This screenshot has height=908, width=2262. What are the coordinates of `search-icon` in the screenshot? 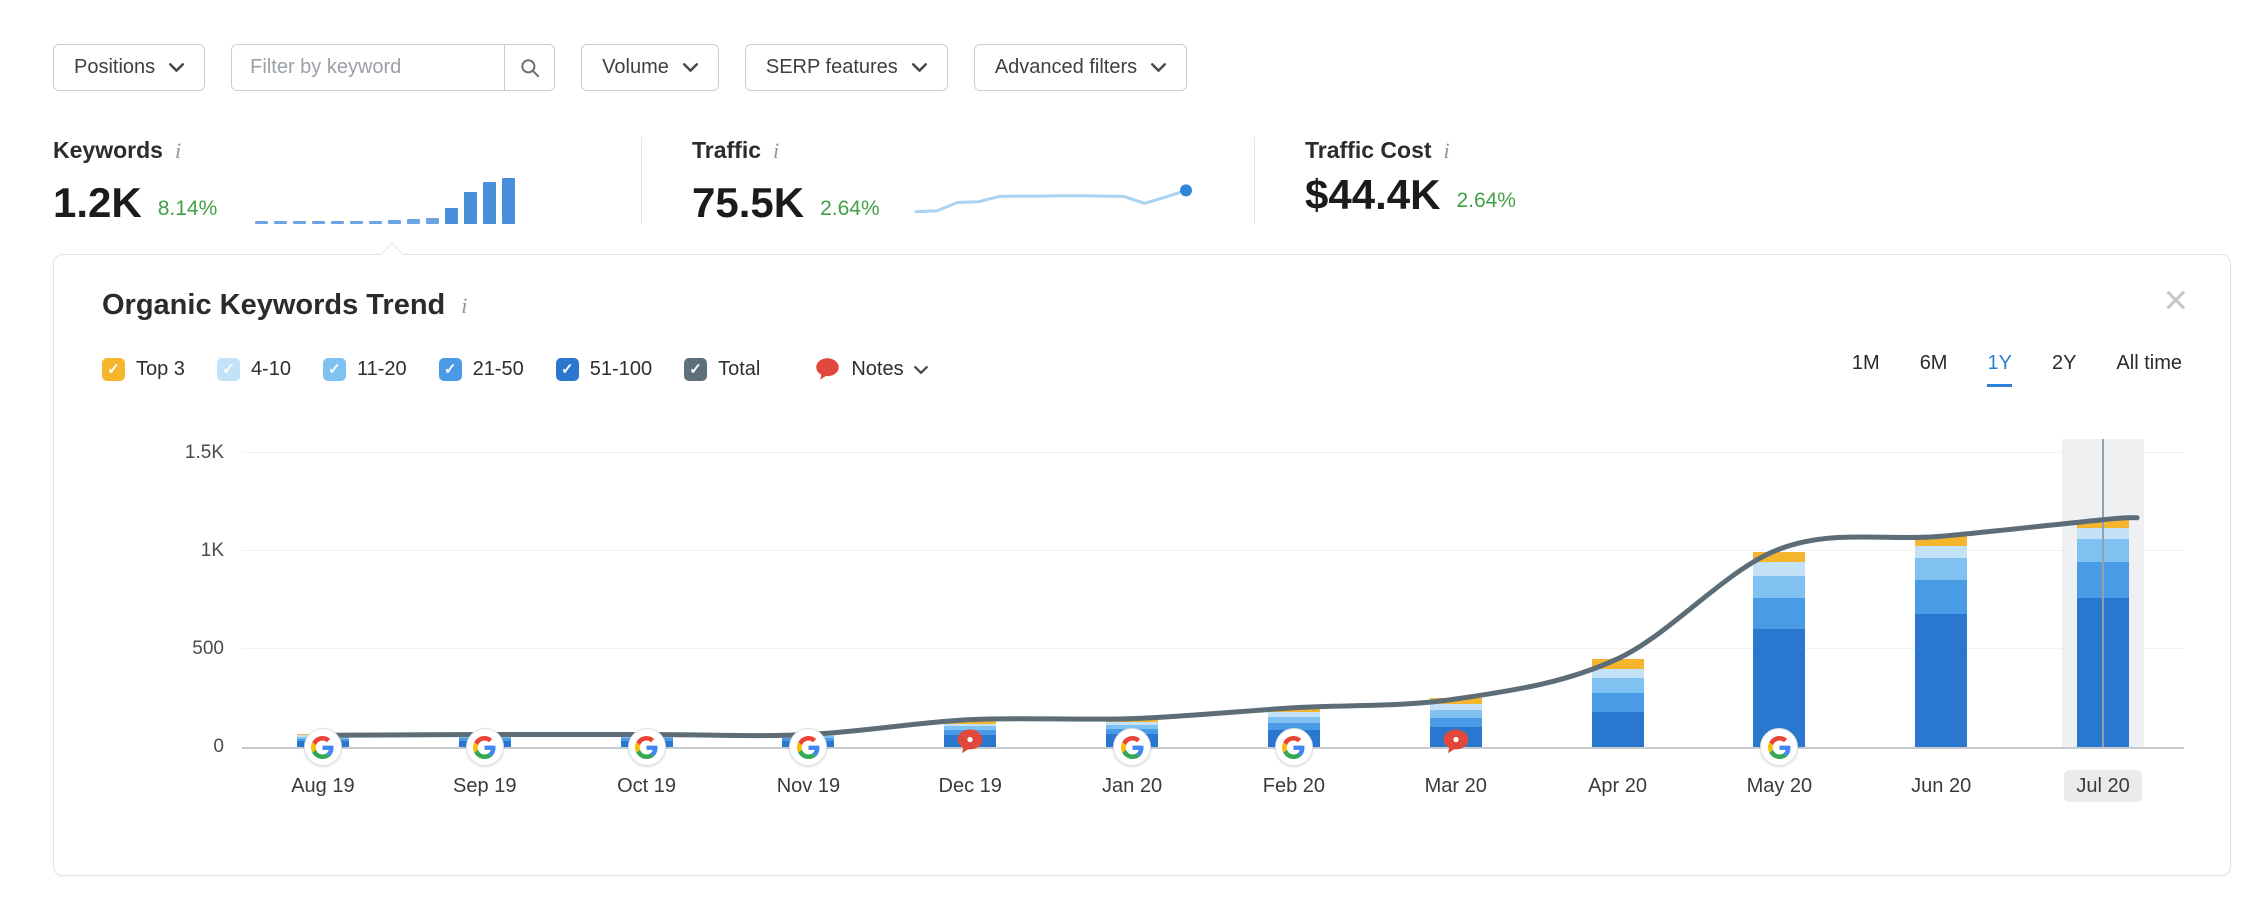 It's located at (529, 67).